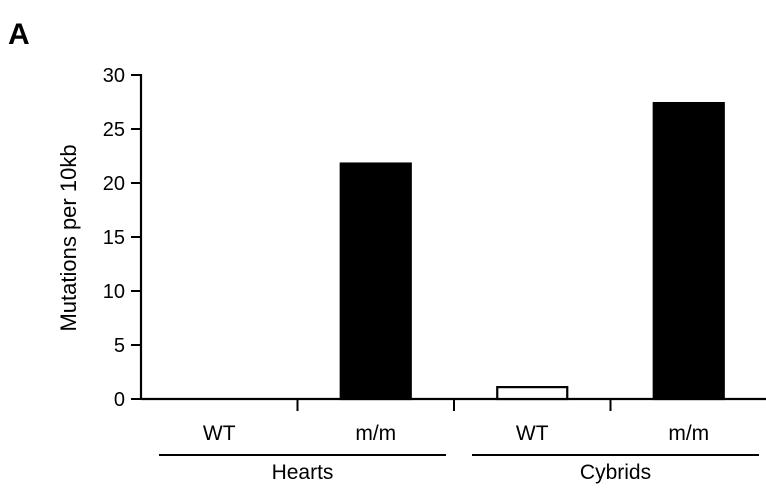  What do you see at coordinates (114, 76) in the screenshot?
I see `y-tick-label: 30` at bounding box center [114, 76].